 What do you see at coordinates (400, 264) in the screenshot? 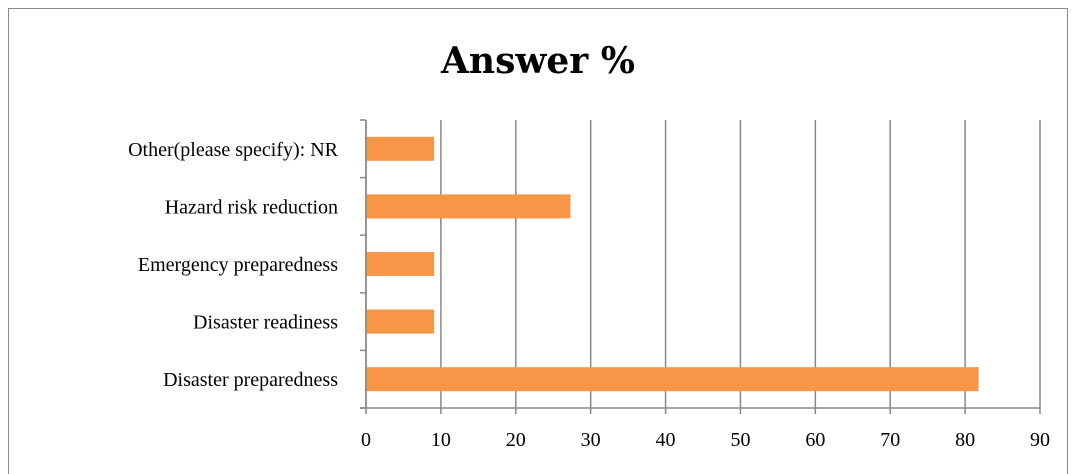
I see `bar-emergency-preparedness` at bounding box center [400, 264].